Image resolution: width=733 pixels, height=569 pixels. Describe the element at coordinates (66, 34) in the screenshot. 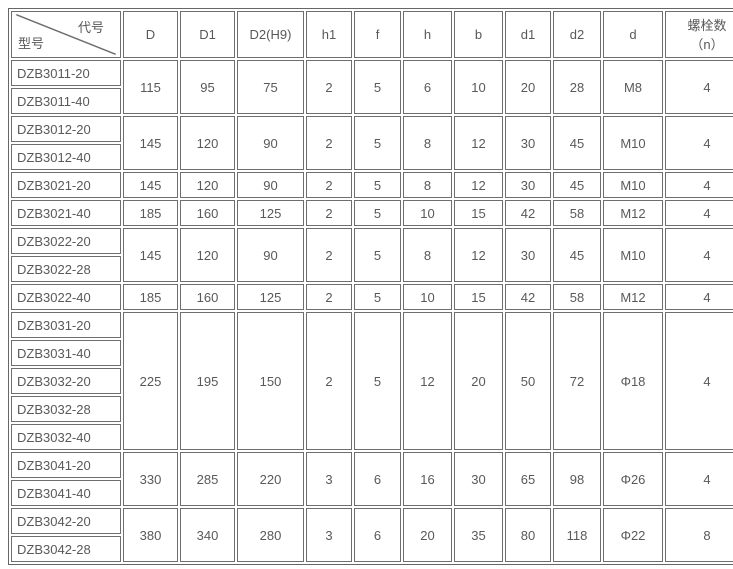

I see `diagonal-divider-icon` at that location.